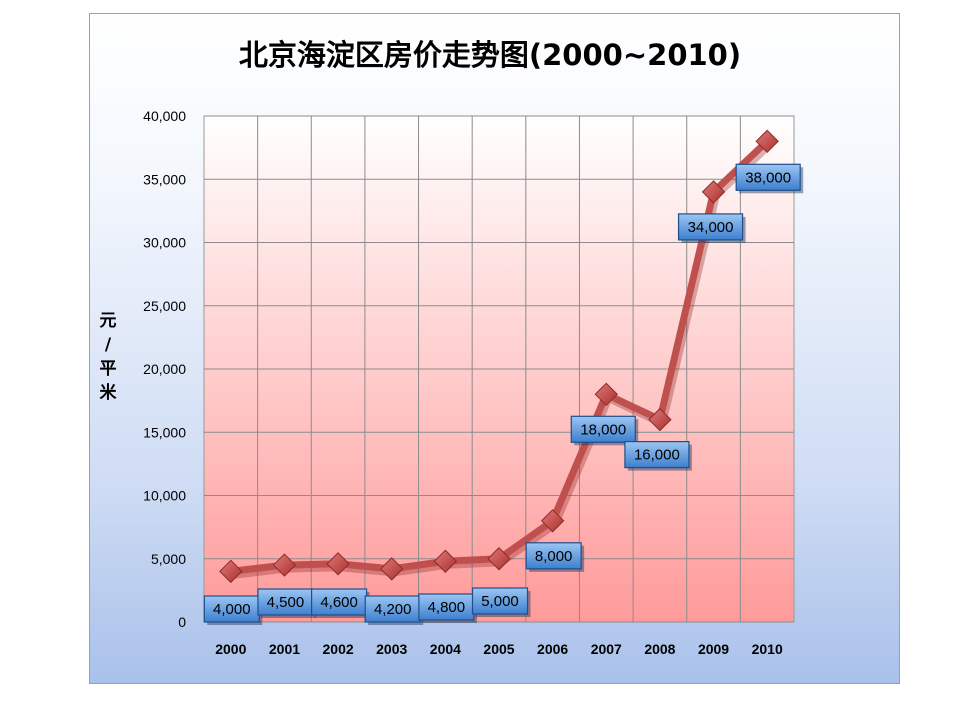 This screenshot has height=720, width=960. What do you see at coordinates (391, 649) in the screenshot?
I see `x-tick-label: 2003` at bounding box center [391, 649].